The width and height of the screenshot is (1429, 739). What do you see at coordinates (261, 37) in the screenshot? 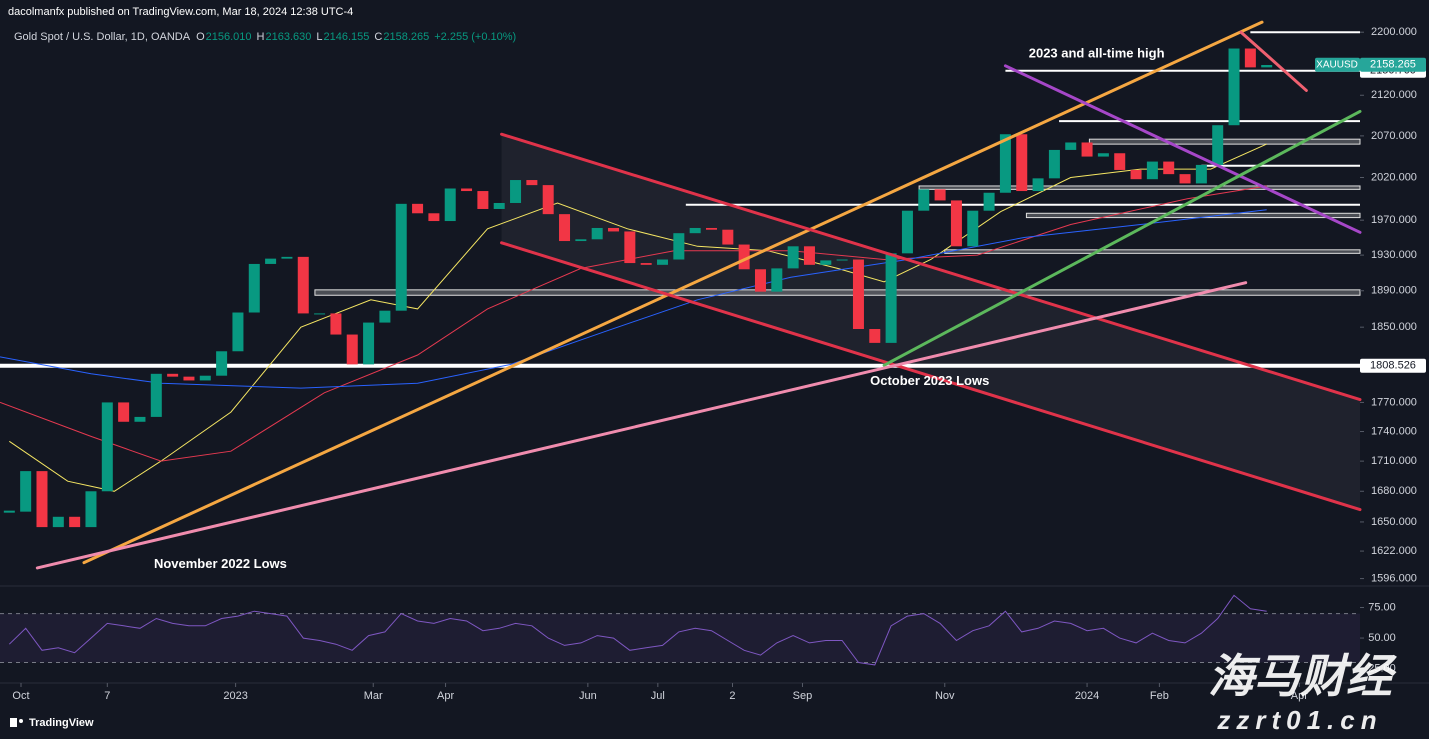
I see `ohlc-label: H` at bounding box center [261, 37].